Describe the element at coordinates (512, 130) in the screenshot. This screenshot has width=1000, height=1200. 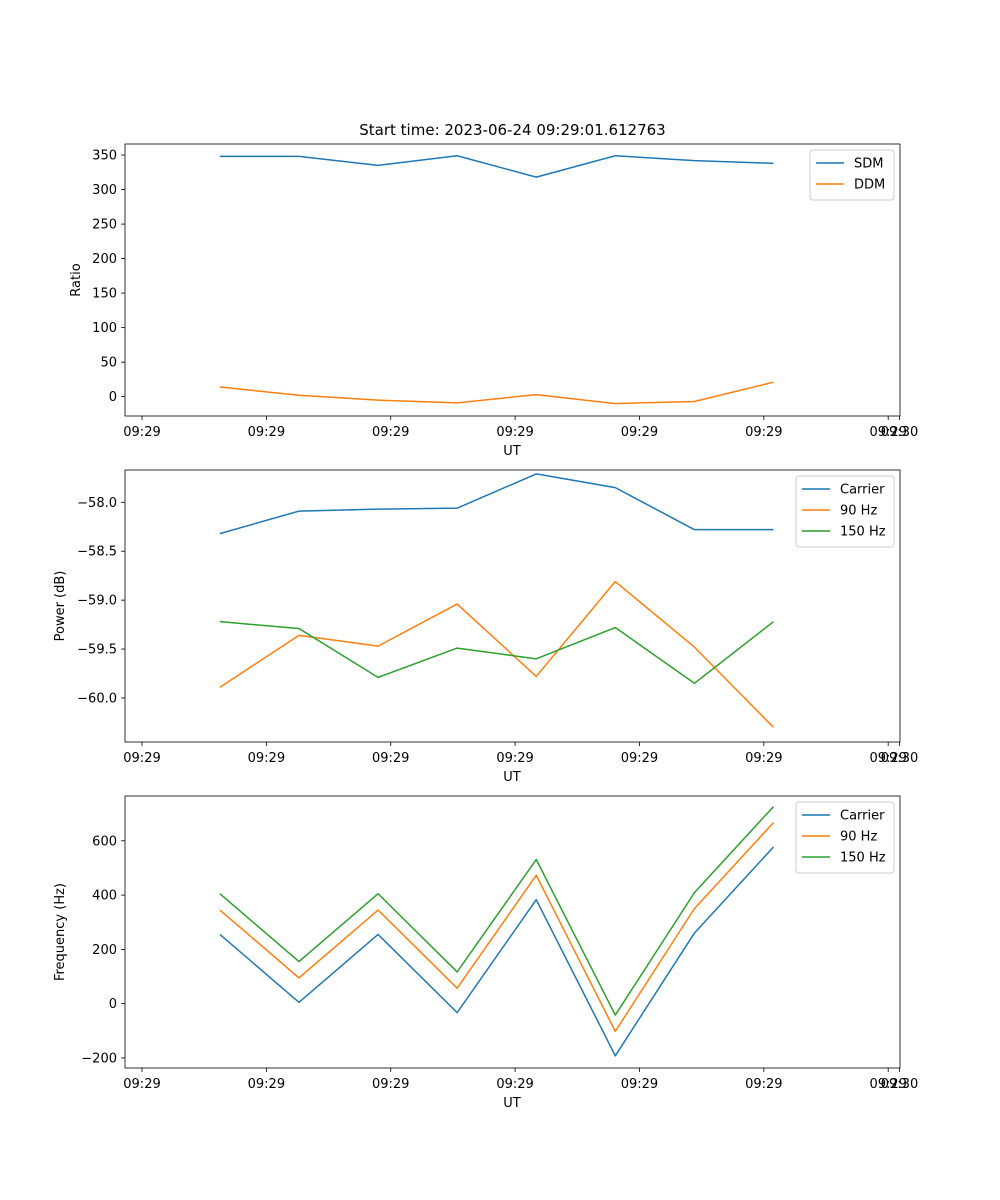
I see `chart-title: Start time: 2023-06-24 09:29:01.612763` at that location.